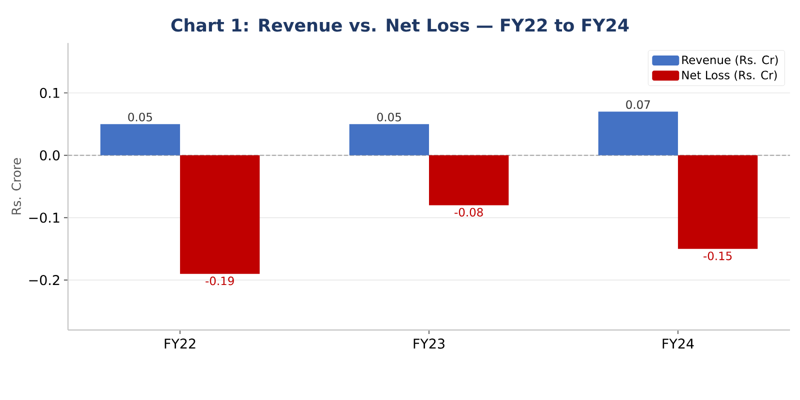 This screenshot has width=800, height=400. What do you see at coordinates (429, 343) in the screenshot?
I see `x-tick-label: FY23` at bounding box center [429, 343].